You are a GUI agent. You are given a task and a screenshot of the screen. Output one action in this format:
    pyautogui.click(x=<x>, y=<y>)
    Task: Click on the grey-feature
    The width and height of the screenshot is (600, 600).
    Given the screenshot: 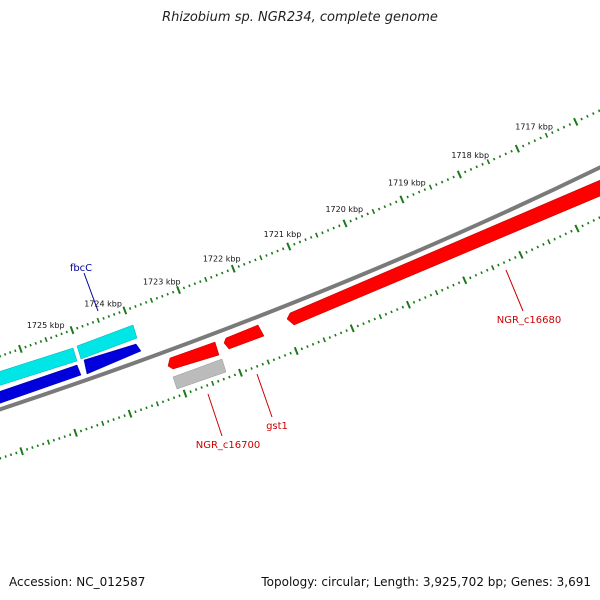 What is the action you would take?
    pyautogui.click(x=199, y=374)
    